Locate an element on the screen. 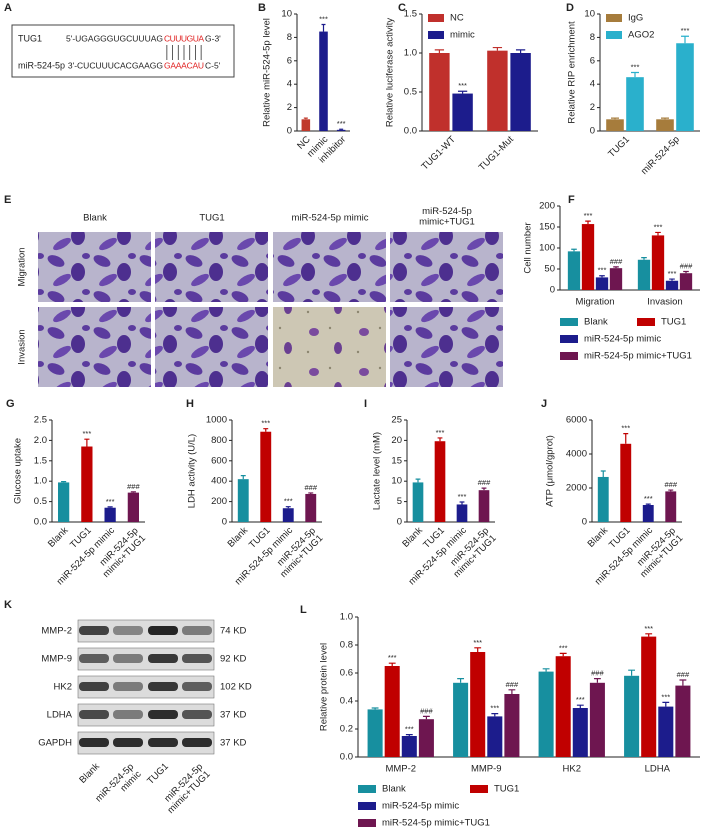  y-tick-label: 0.0 is located at coordinates (40, 522).